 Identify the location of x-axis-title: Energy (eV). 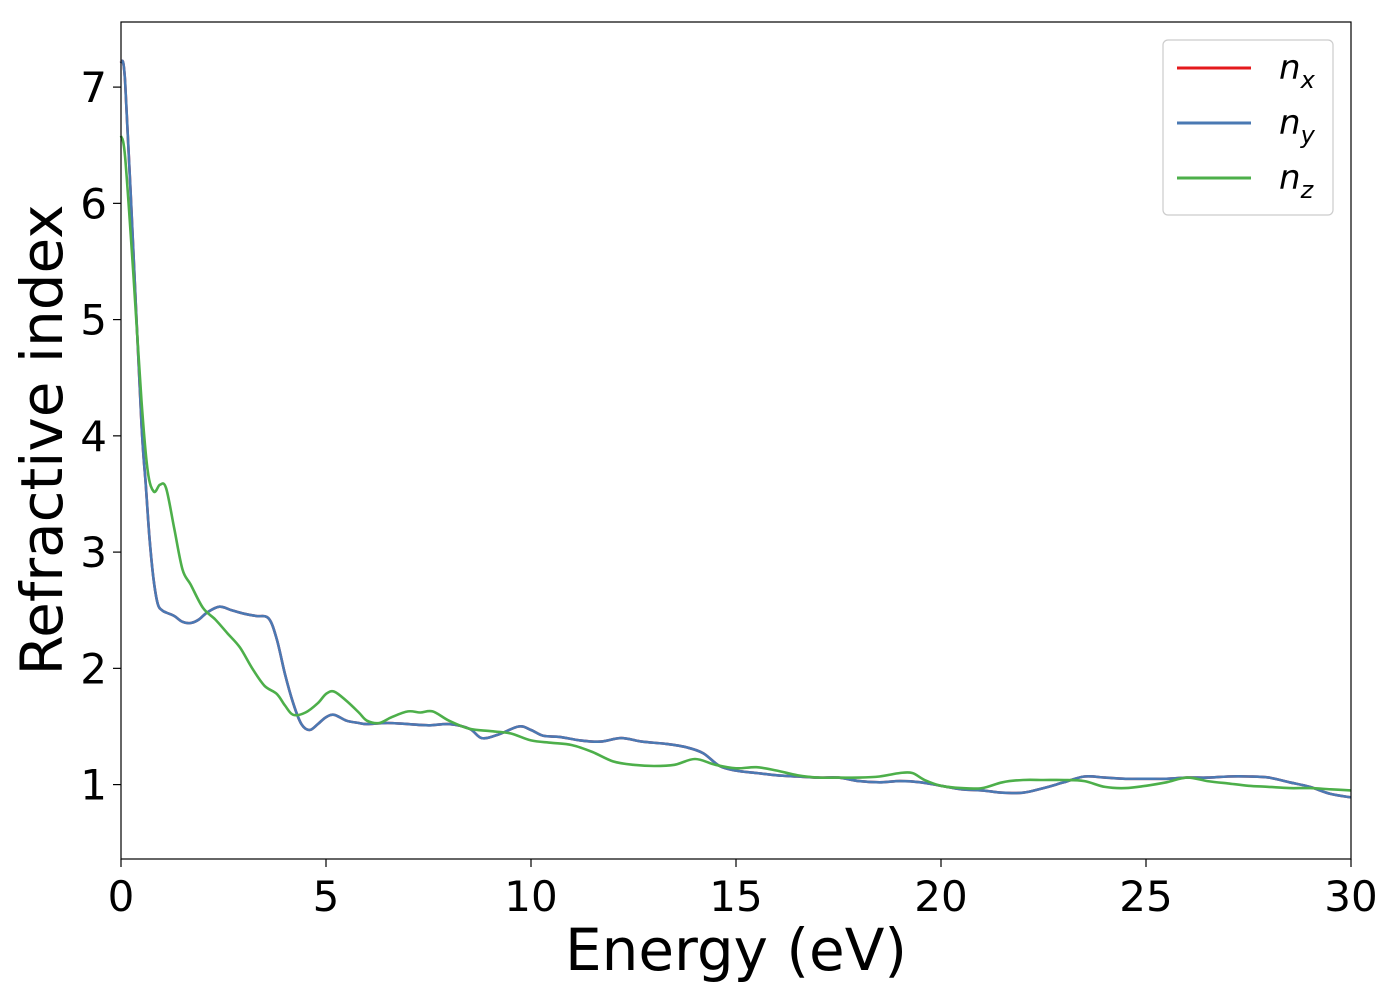
(736, 950).